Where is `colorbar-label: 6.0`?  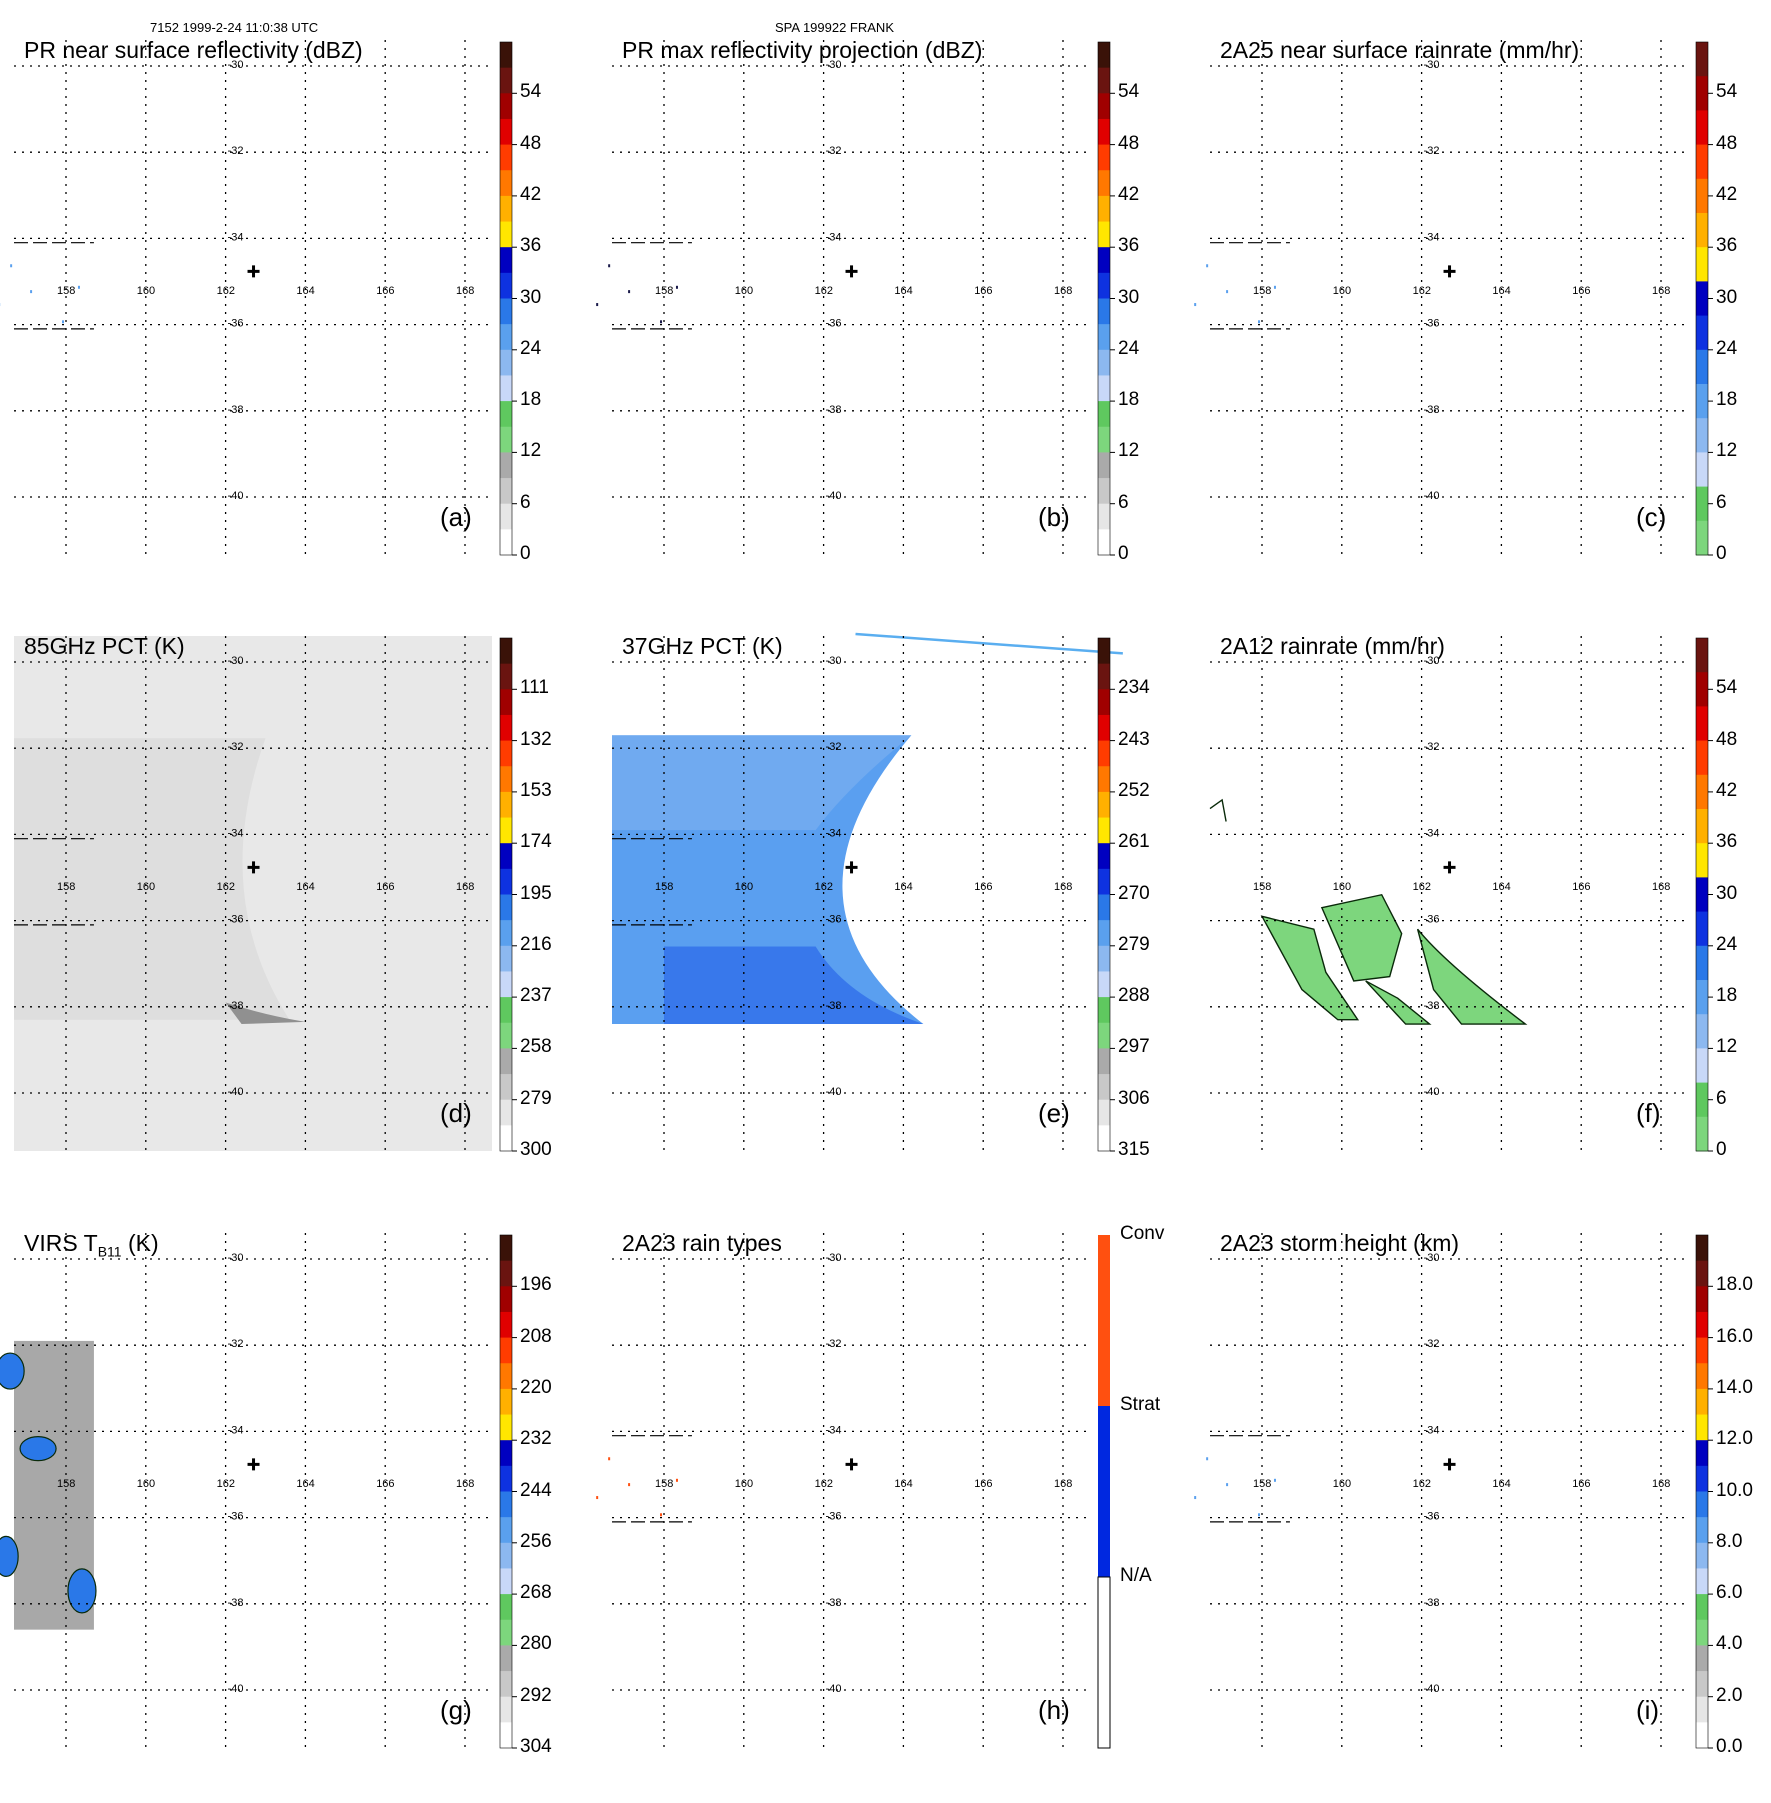 colorbar-label: 6.0 is located at coordinates (1729, 1593).